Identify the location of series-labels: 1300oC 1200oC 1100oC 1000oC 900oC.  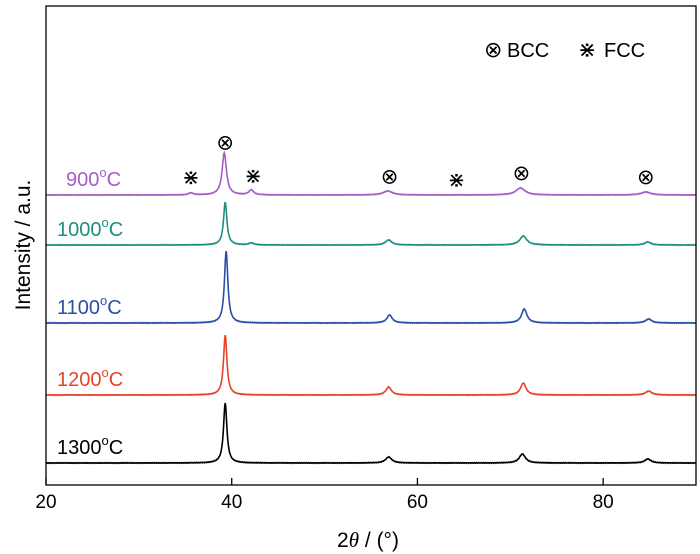
(90, 312).